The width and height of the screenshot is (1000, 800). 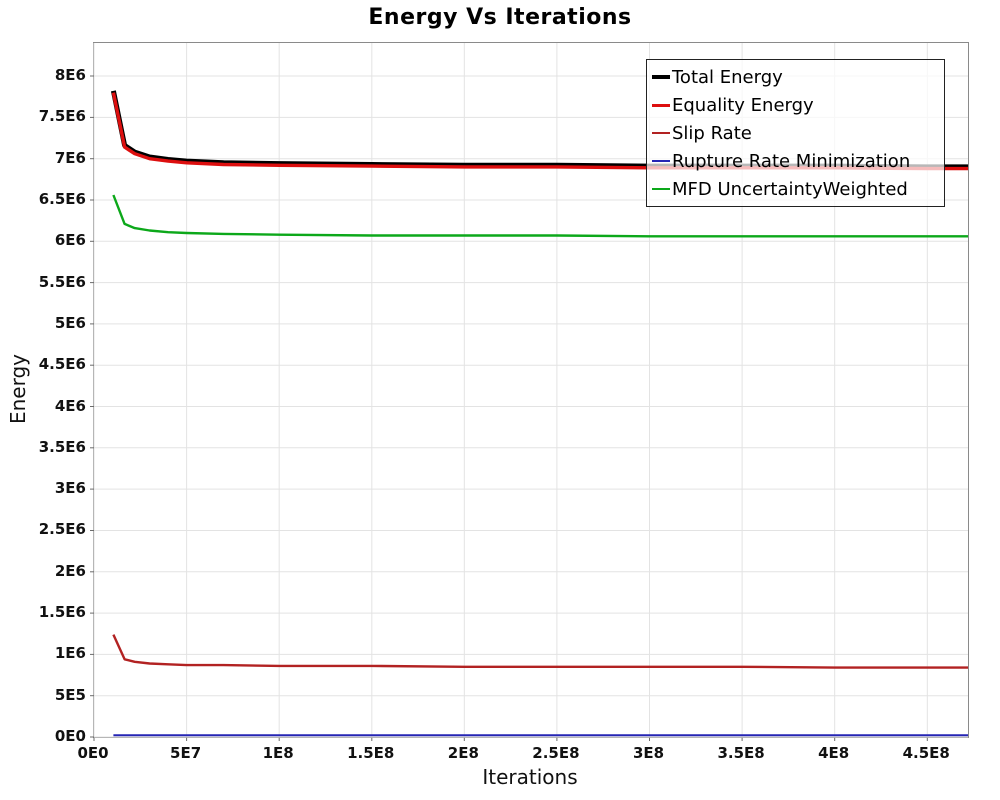 I want to click on legend-label: Rupture Rate Minimization, so click(x=791, y=161).